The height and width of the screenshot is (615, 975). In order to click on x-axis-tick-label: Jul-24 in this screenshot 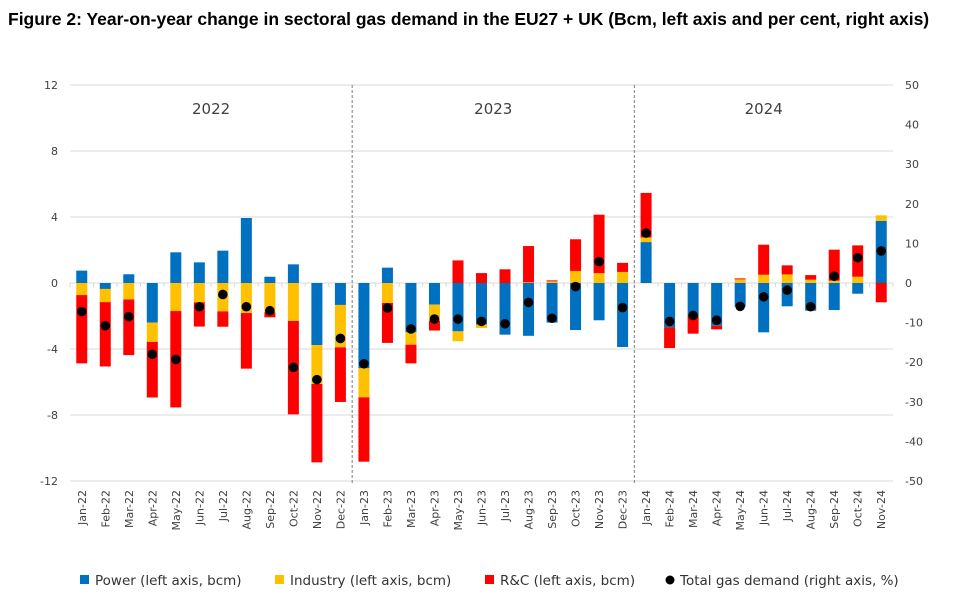, I will do `click(787, 506)`.